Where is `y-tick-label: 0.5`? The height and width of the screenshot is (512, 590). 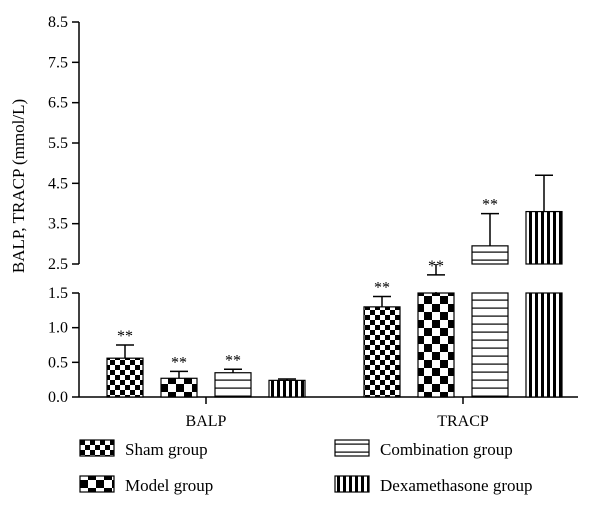
y-tick-label: 0.5 is located at coordinates (58, 362).